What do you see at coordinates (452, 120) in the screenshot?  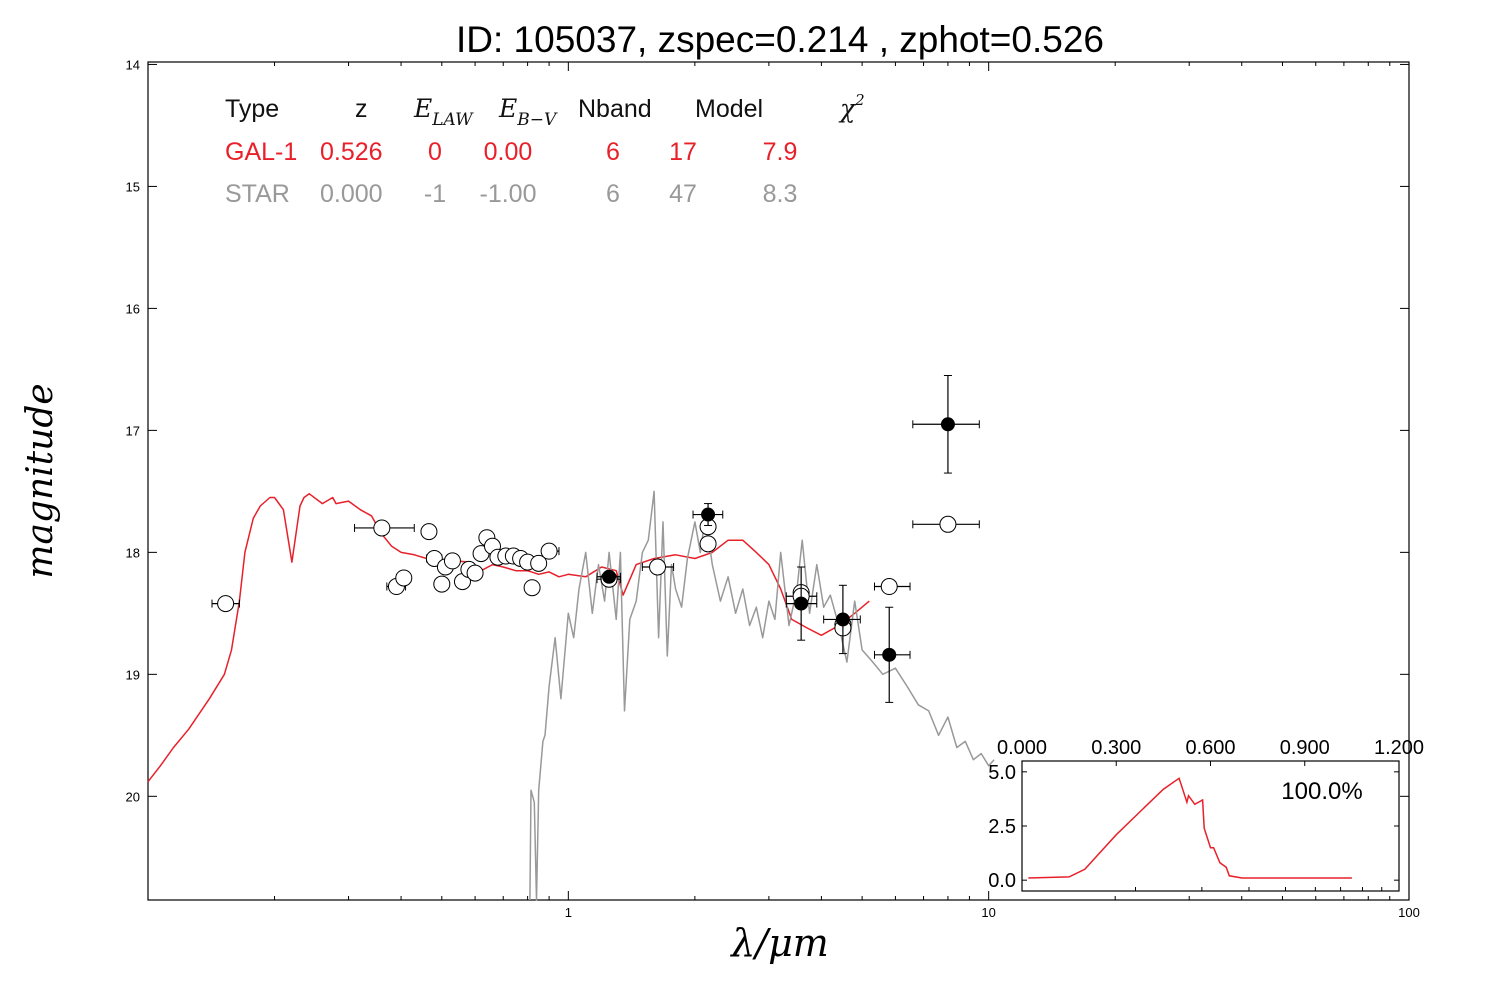 I see `header-elaw-subscript: LAW` at bounding box center [452, 120].